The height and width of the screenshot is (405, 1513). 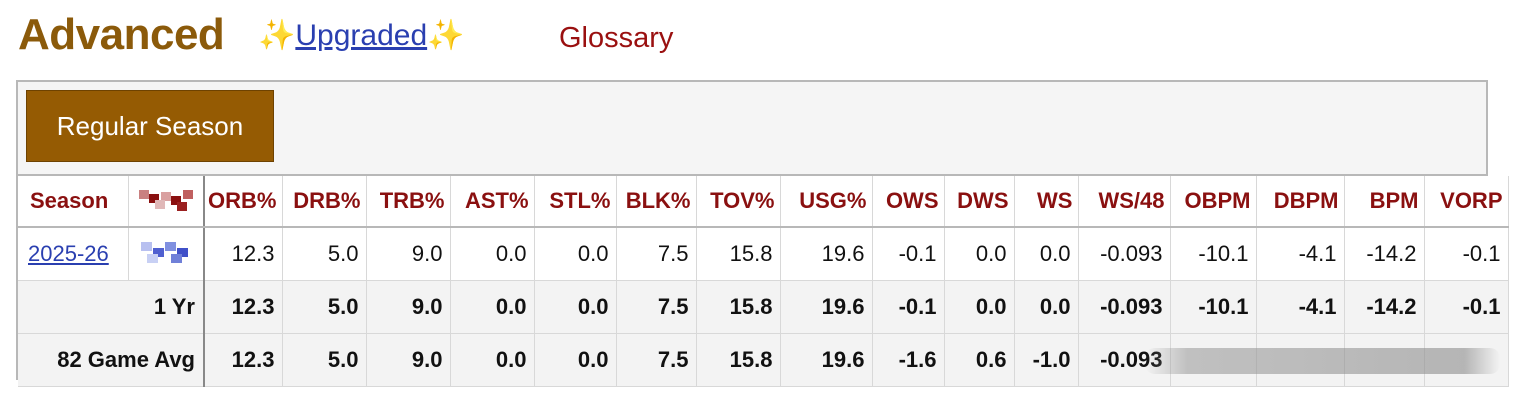 I want to click on column-header-vorp: VORP, so click(x=1466, y=202).